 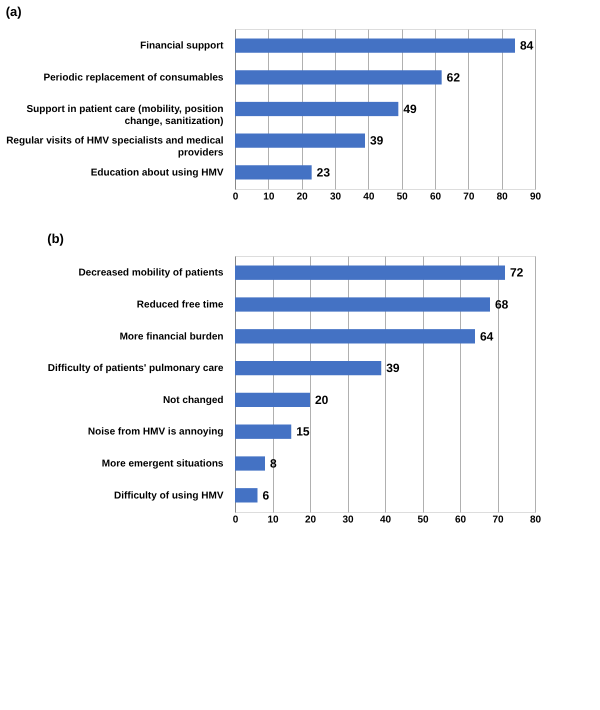 I want to click on data-label: 72, so click(x=517, y=273).